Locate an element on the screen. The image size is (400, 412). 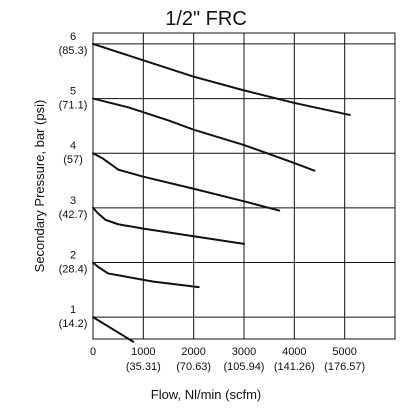
y-tick-label: 6 is located at coordinates (73, 37).